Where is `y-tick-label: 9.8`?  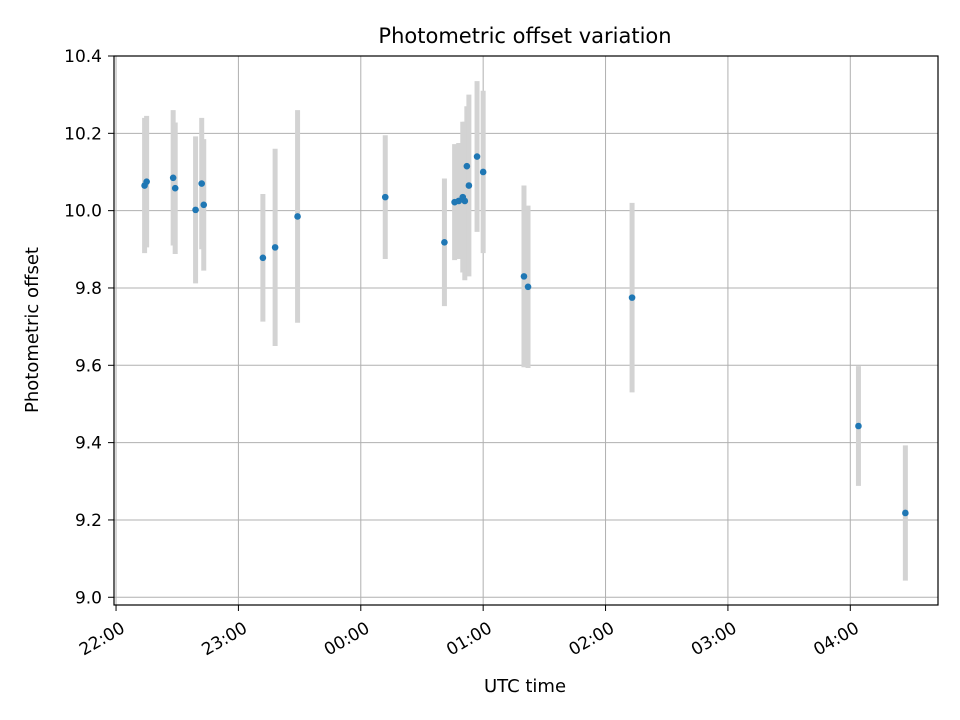 y-tick-label: 9.8 is located at coordinates (88, 289).